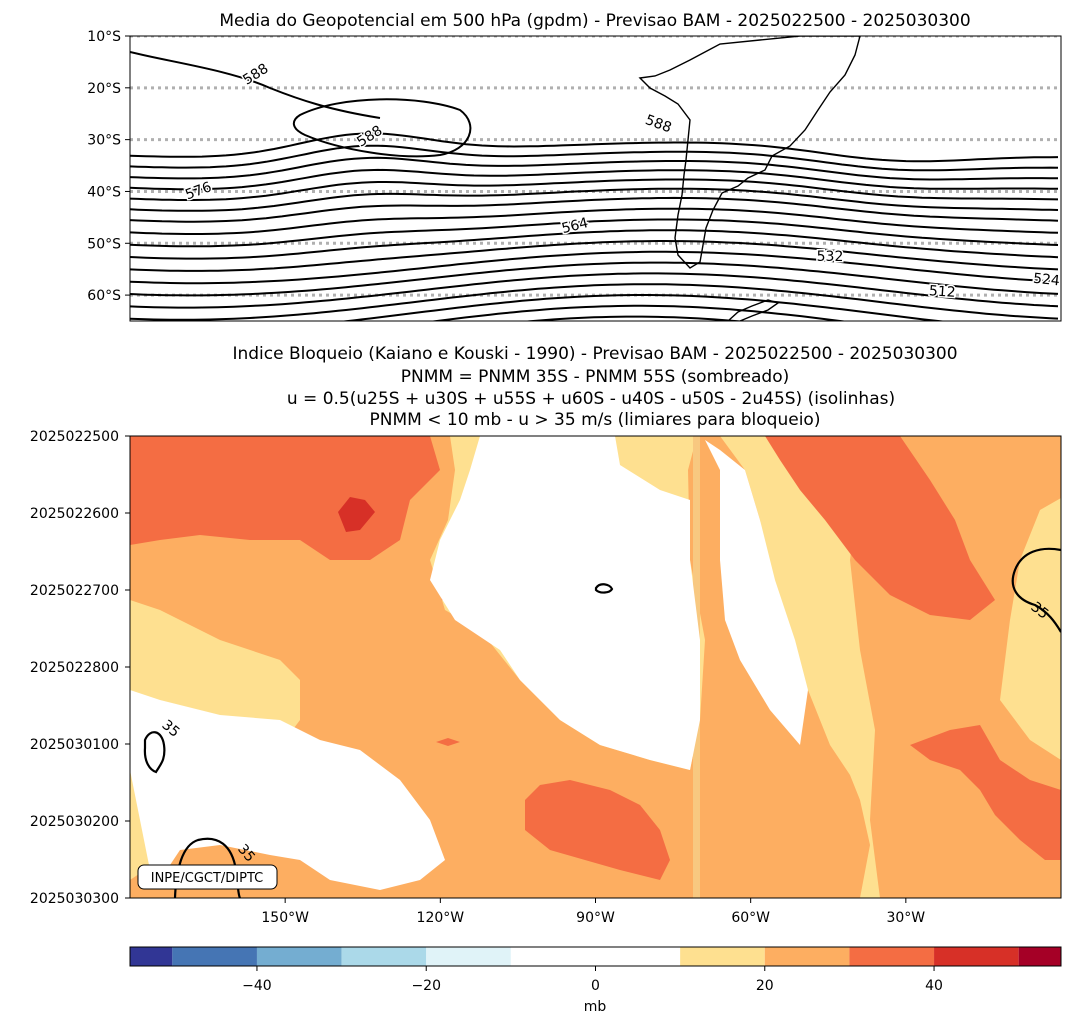 The image size is (1071, 1025). Describe the element at coordinates (934, 986) in the screenshot. I see `colorbar-tick-label: 40` at that location.